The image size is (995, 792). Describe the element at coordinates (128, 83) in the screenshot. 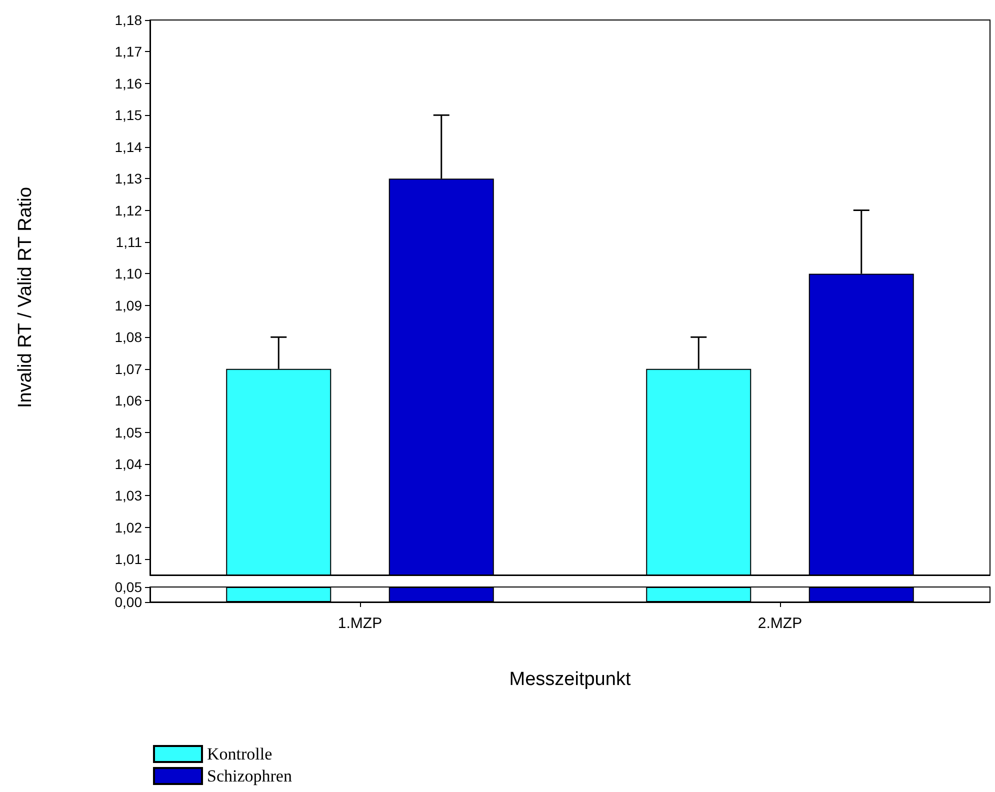

I see `y-tick-label: 1,16` at that location.